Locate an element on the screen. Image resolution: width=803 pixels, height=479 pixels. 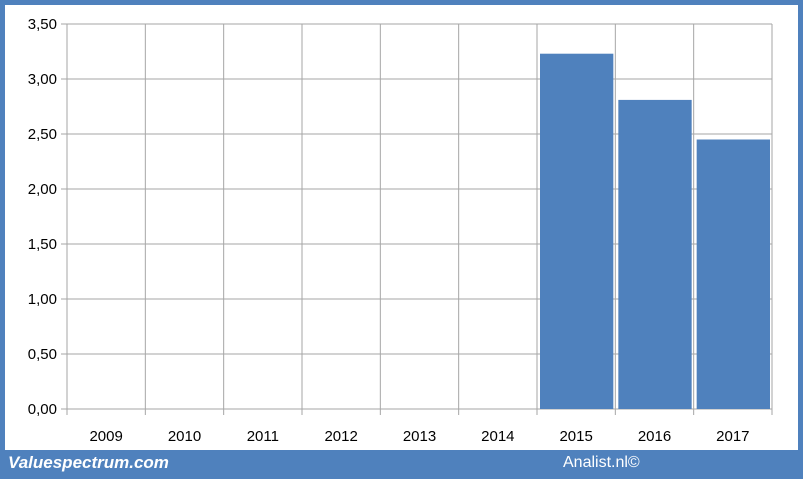
y-tick-label: 1,50 is located at coordinates (42, 244).